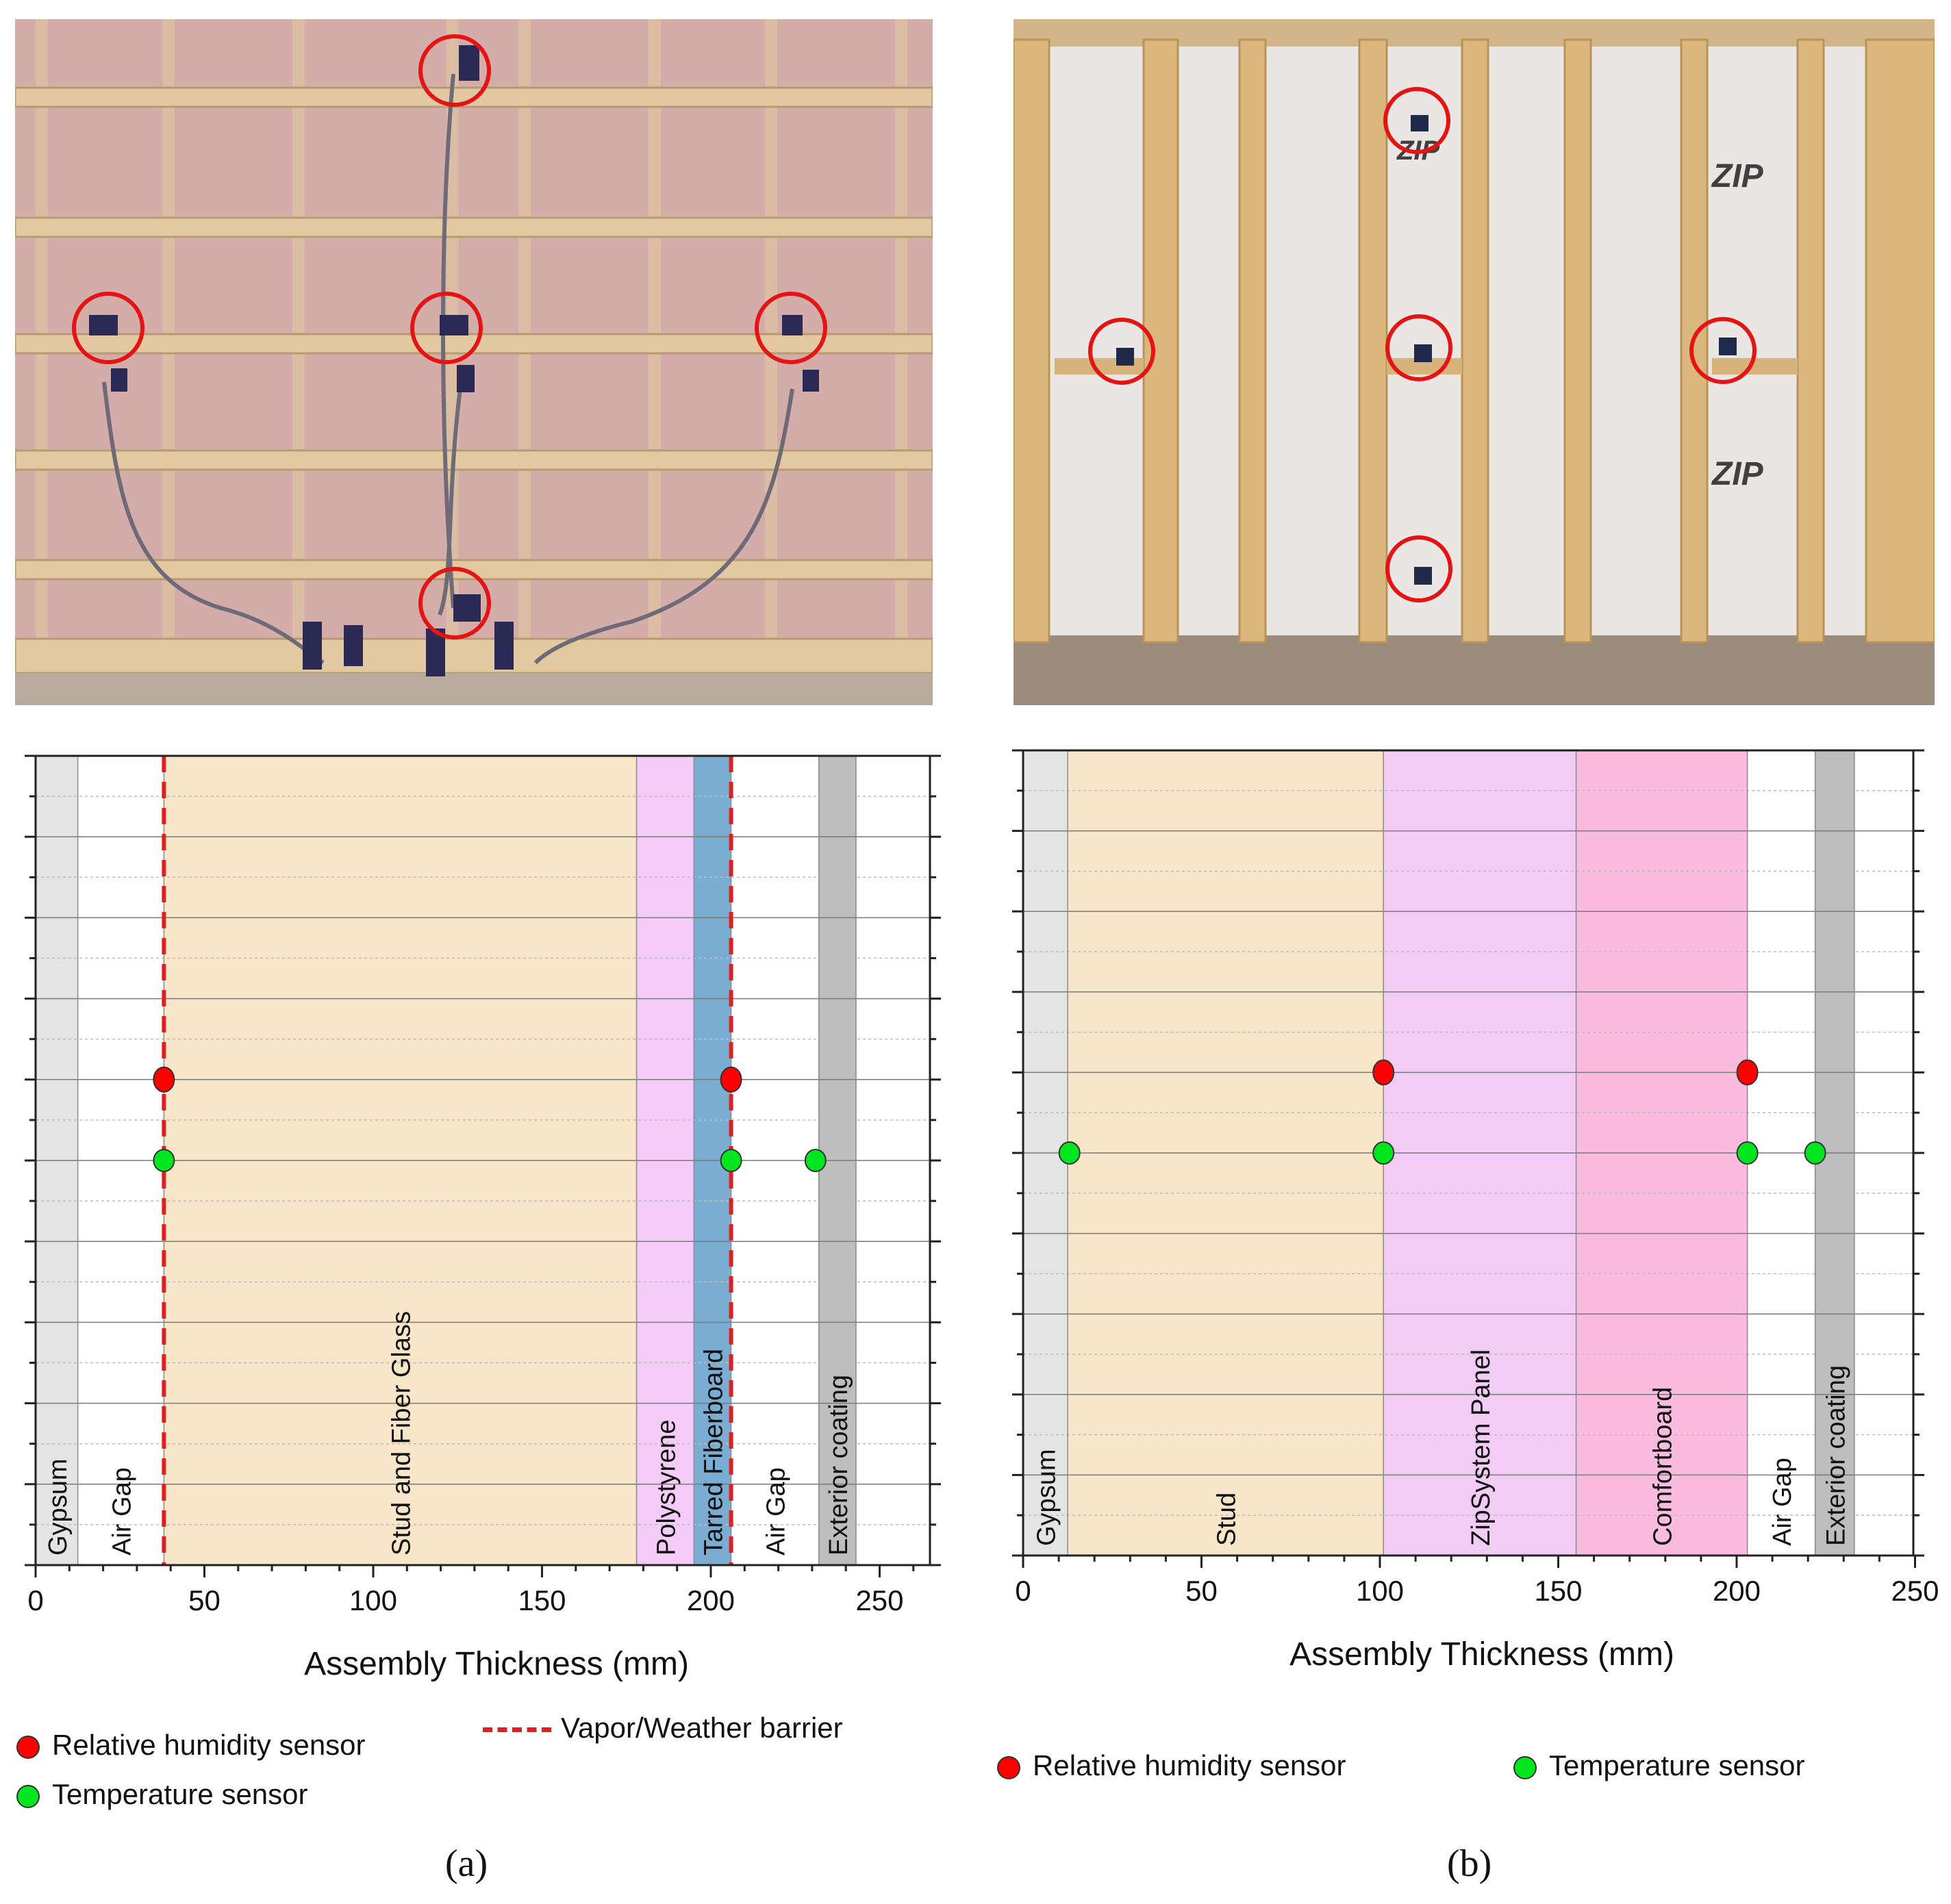 Image resolution: width=1951 pixels, height=1904 pixels. I want to click on legend-a-temp: Temperature sensor, so click(162, 1794).